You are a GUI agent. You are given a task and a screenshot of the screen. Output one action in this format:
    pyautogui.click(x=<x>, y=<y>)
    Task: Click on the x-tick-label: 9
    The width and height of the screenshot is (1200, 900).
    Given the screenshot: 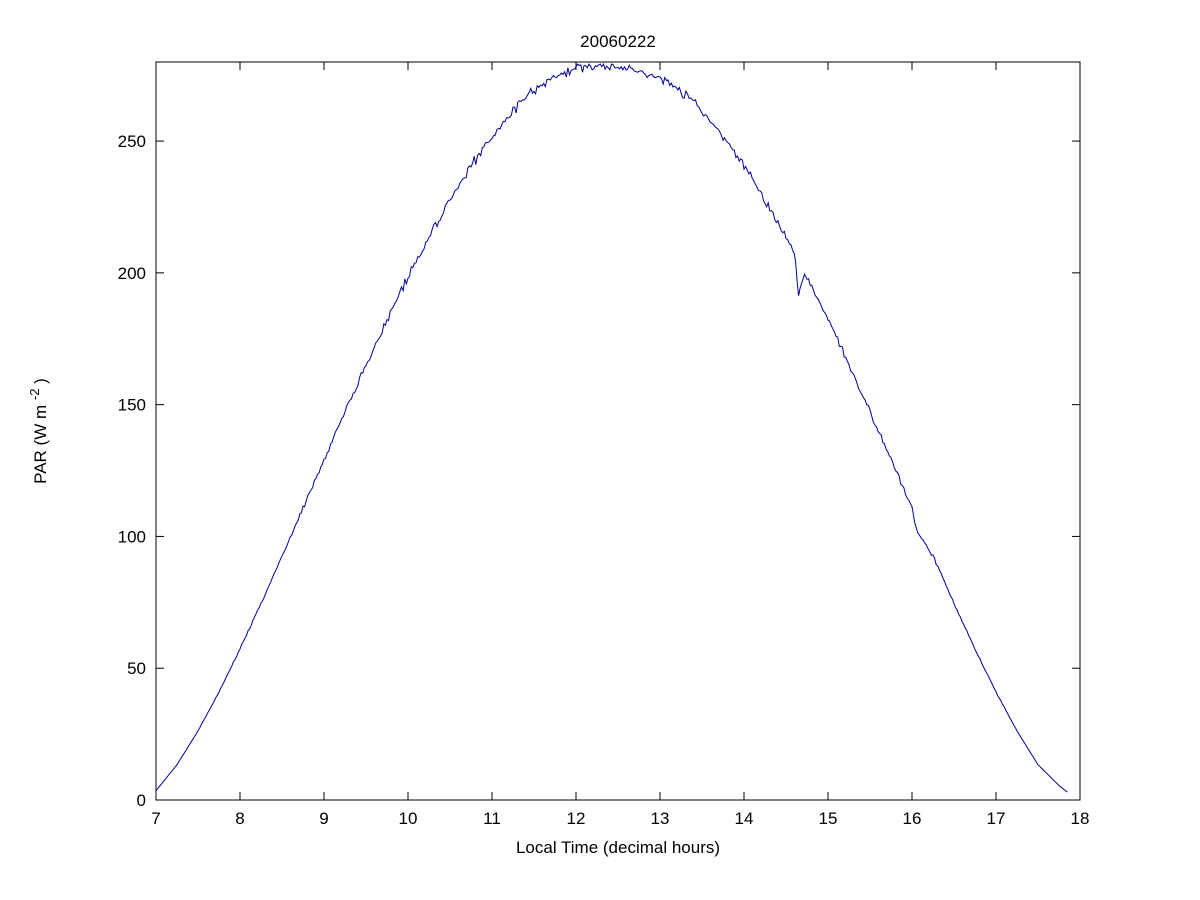 What is the action you would take?
    pyautogui.click(x=323, y=818)
    